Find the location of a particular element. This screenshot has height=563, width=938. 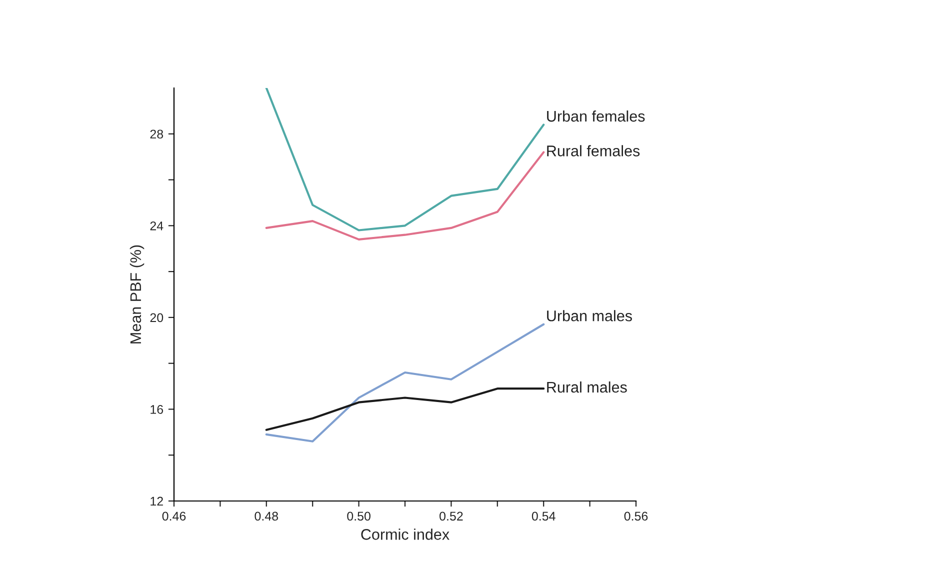

y-tick-label: 28 is located at coordinates (157, 134).